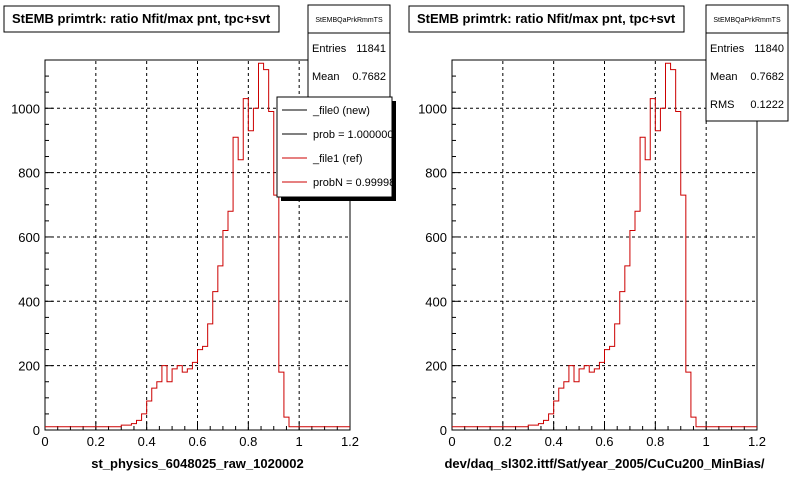 The image size is (800, 480). I want to click on stats-value: 11840, so click(769, 49).